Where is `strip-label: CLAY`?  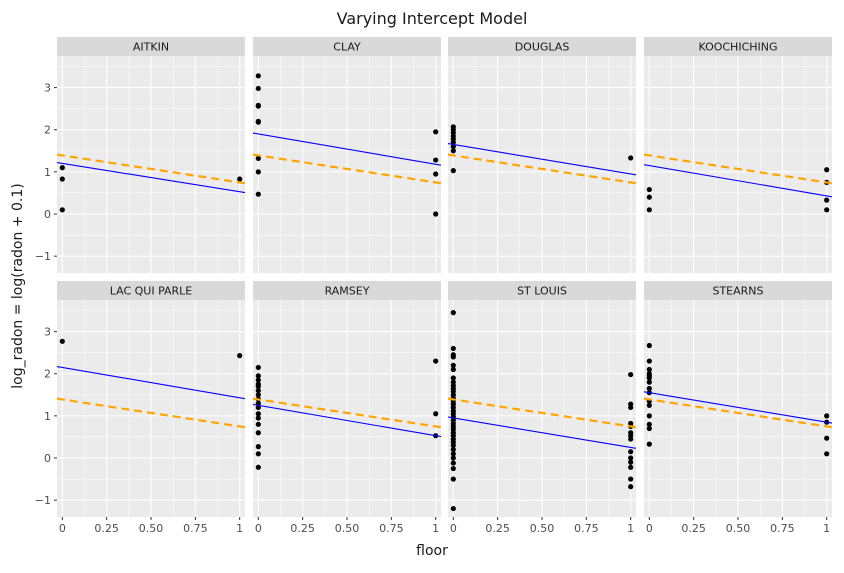
strip-label: CLAY is located at coordinates (347, 47).